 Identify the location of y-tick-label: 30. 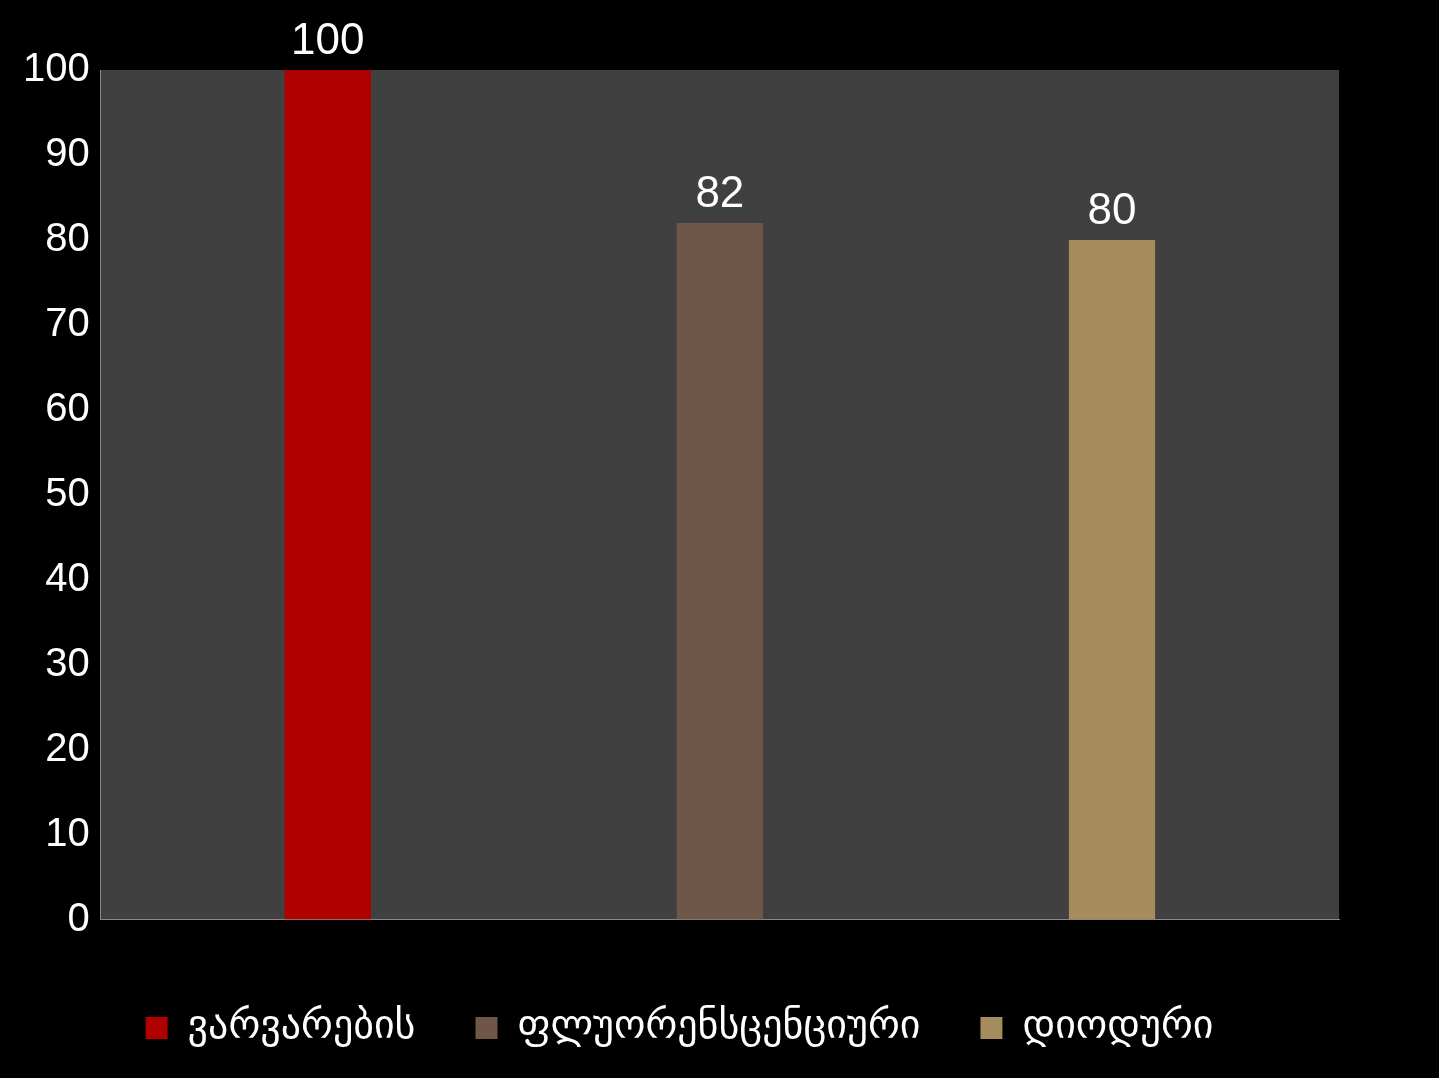
(67, 661).